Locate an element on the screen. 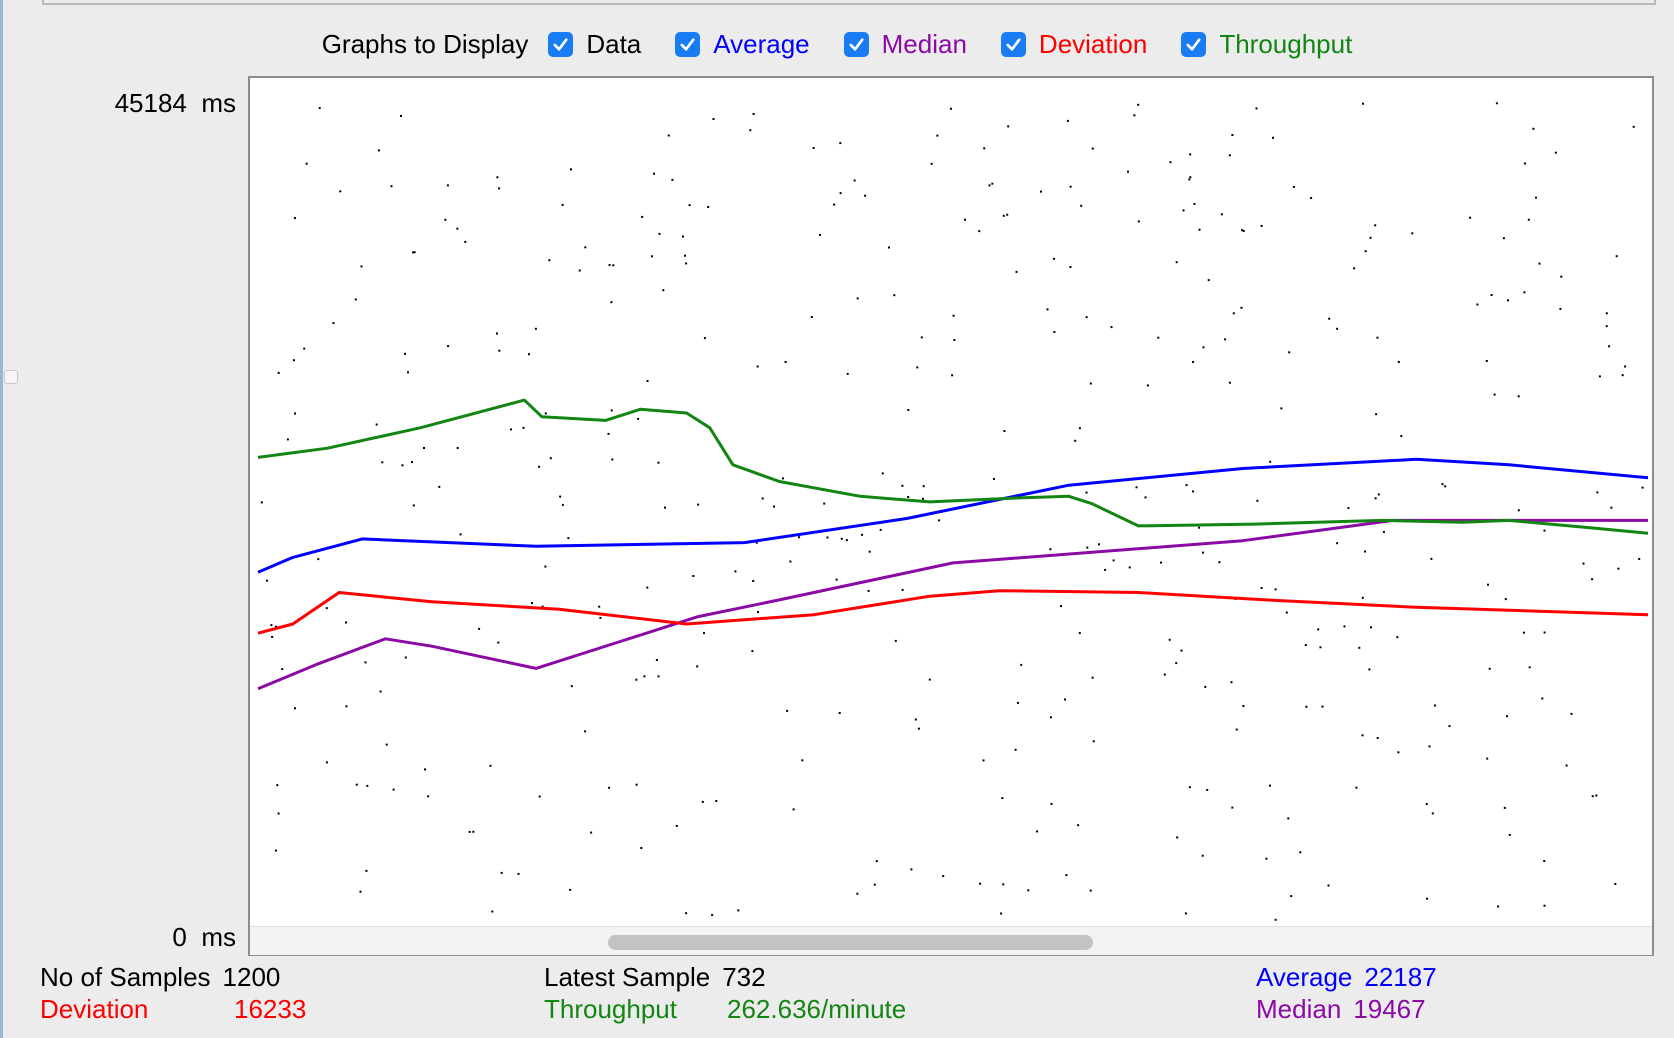 Image resolution: width=1674 pixels, height=1038 pixels. checkbox-deviation is located at coordinates (1013, 44).